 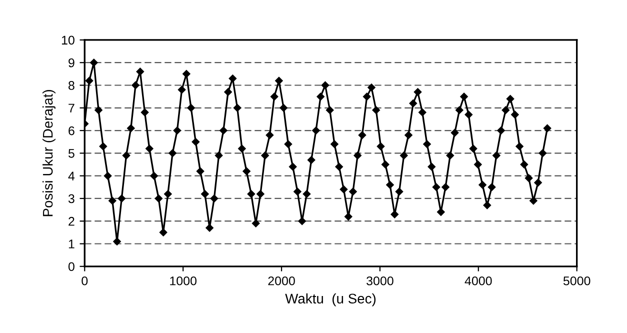 I want to click on x-tick-label: 4000, so click(x=478, y=281).